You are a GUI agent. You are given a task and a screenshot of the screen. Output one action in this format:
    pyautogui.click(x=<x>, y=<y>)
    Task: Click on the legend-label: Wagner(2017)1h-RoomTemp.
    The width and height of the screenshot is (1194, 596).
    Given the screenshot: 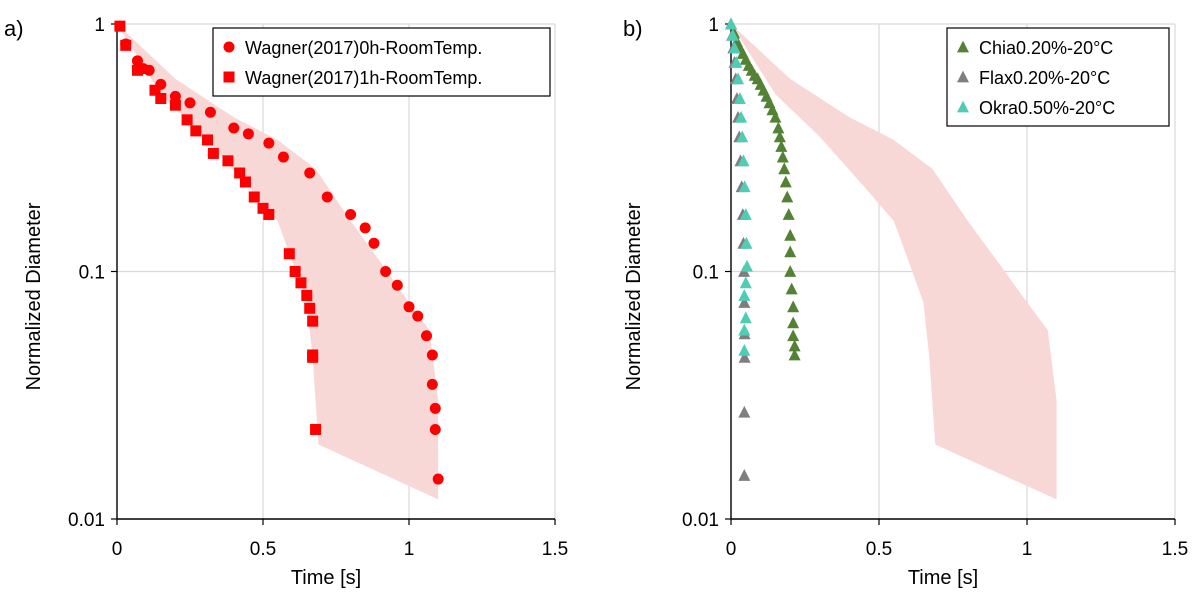 What is the action you would take?
    pyautogui.click(x=363, y=78)
    